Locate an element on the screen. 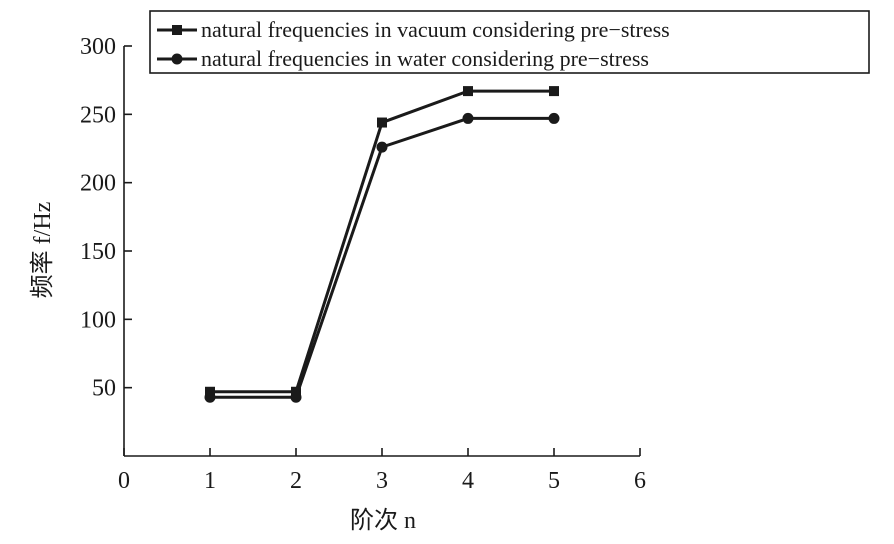 The height and width of the screenshot is (544, 894). y-tick-label: 250 is located at coordinates (98, 115).